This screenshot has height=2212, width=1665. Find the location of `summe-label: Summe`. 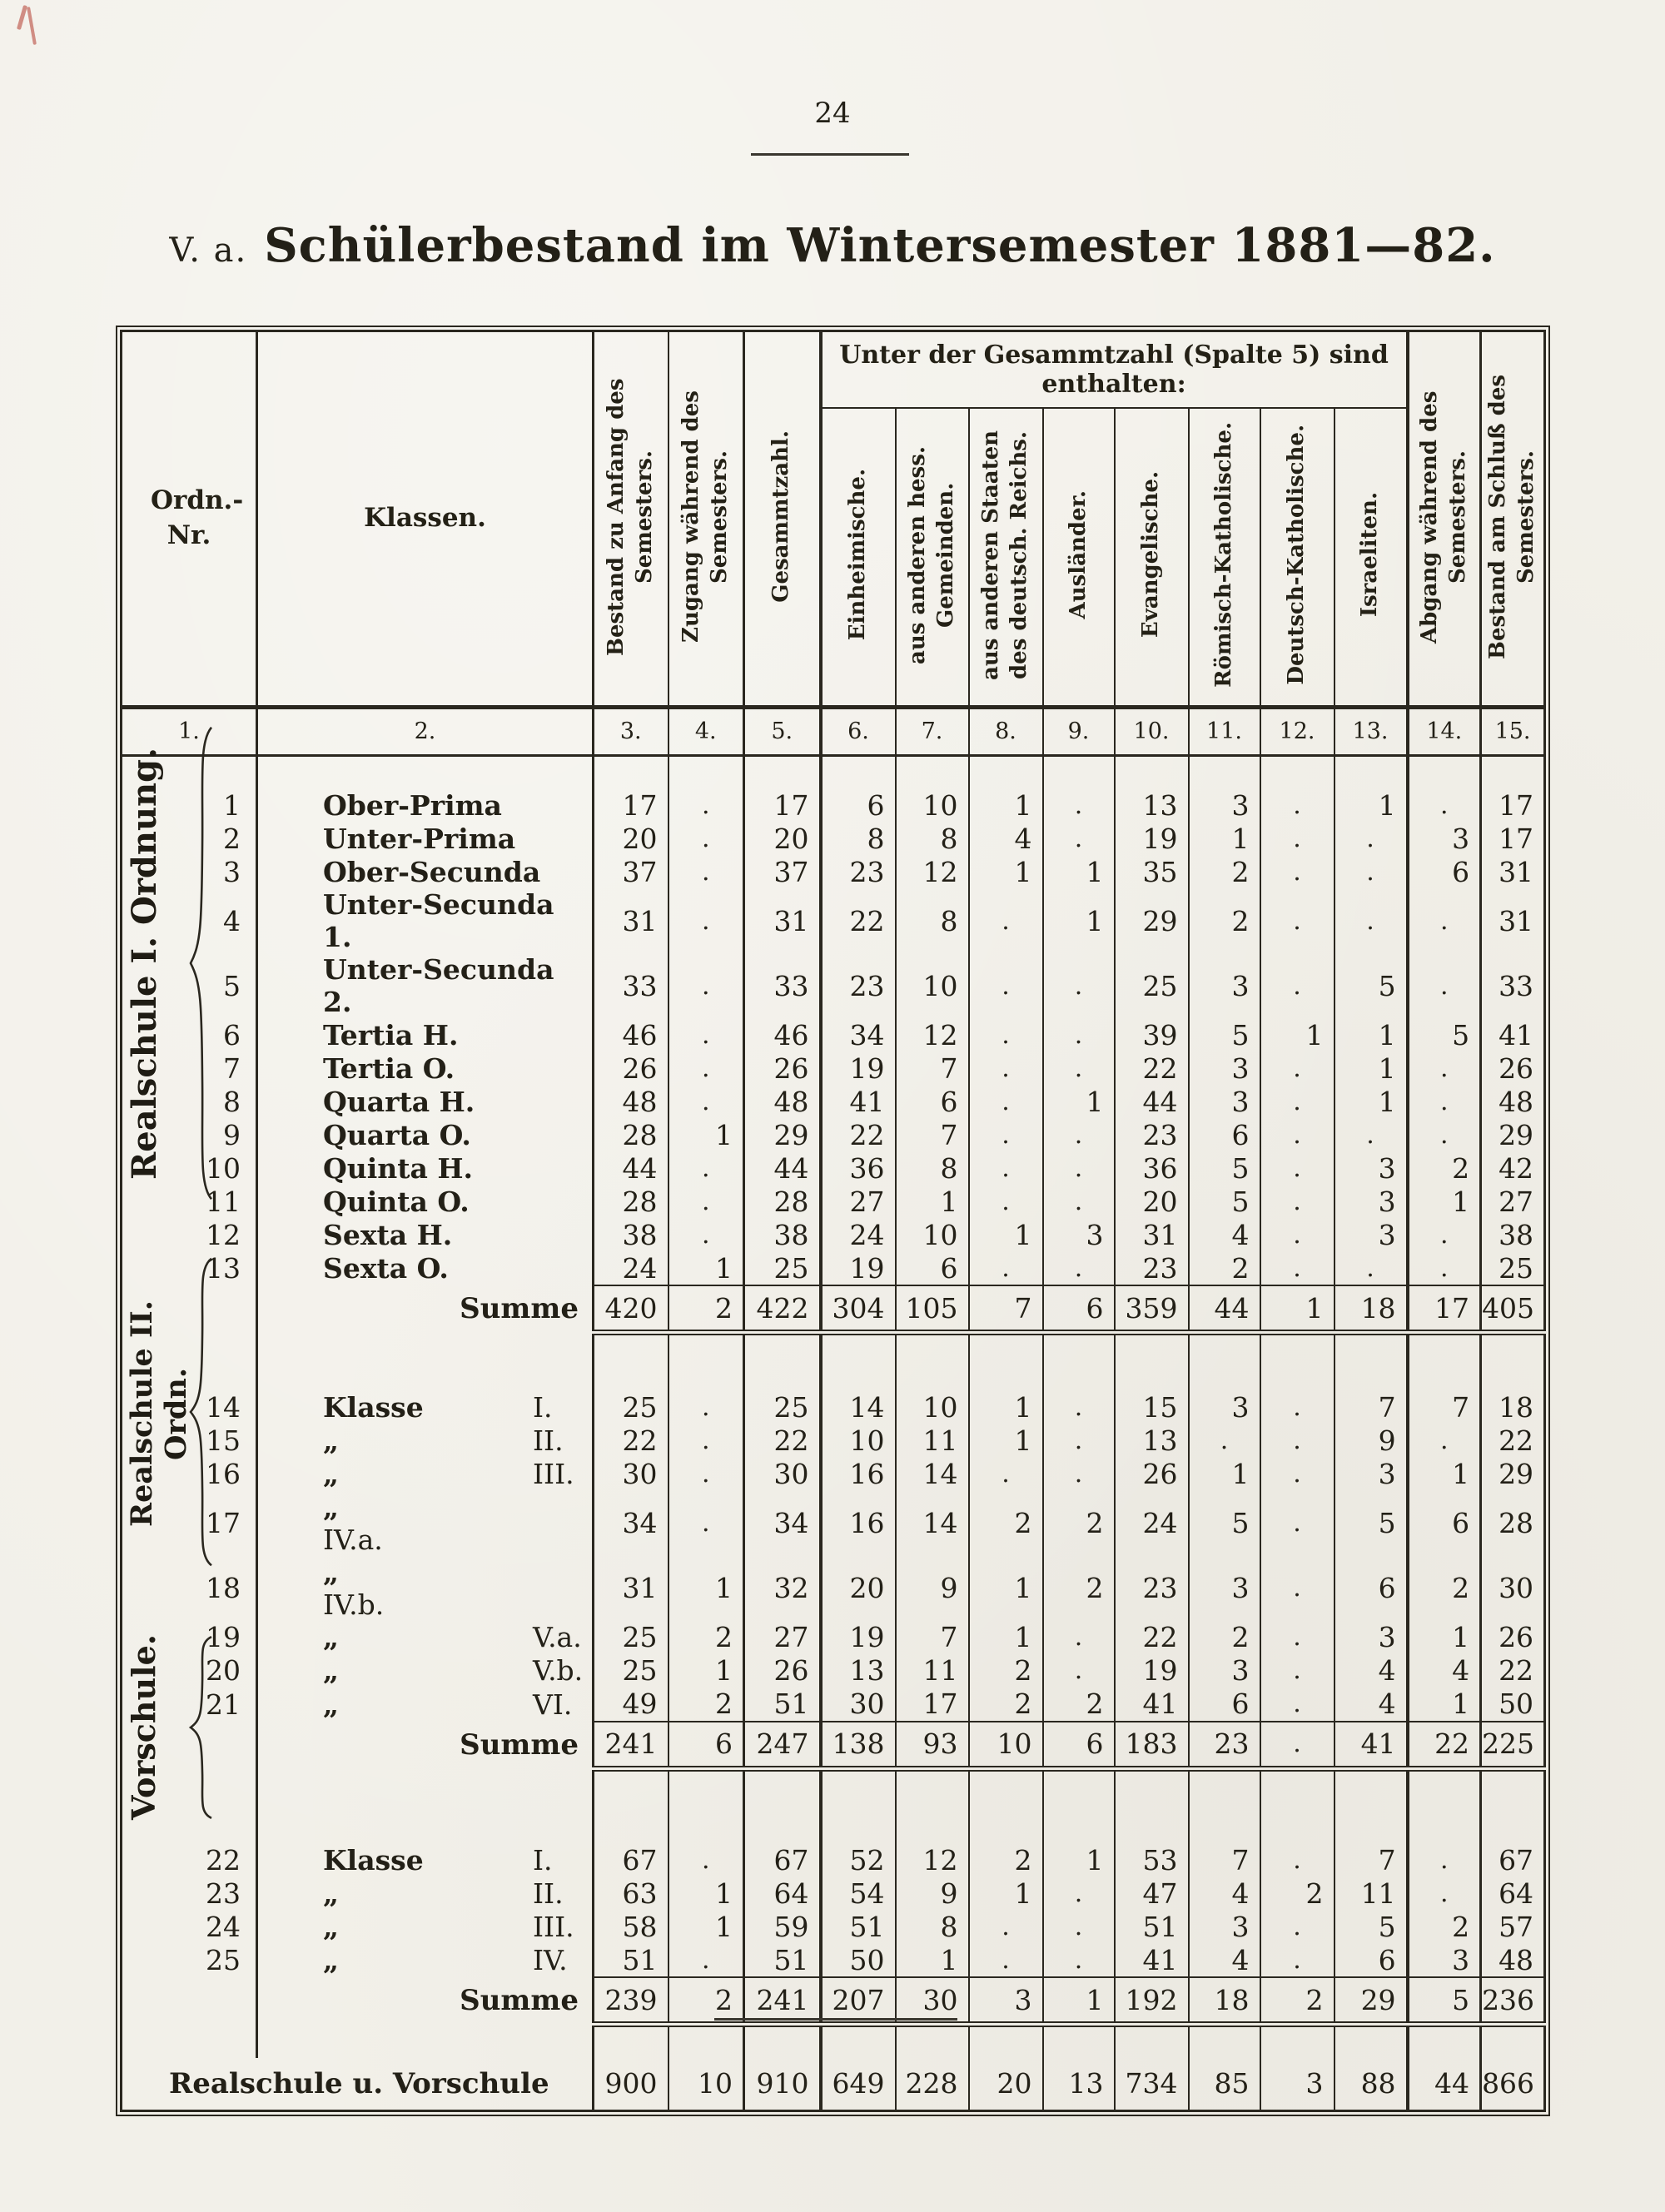

summe-label: Summe is located at coordinates (425, 1309).